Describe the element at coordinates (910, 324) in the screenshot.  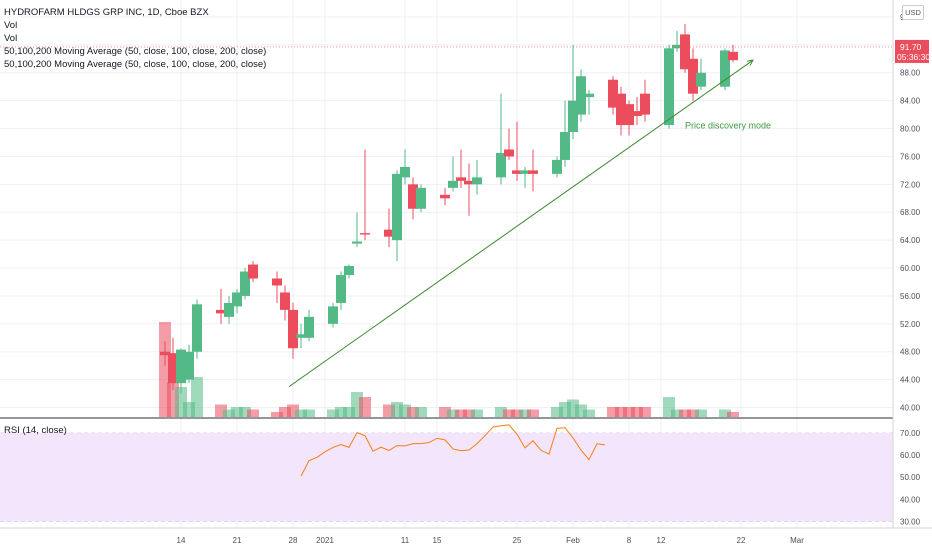
I see `price-tick-label: 52.00` at that location.